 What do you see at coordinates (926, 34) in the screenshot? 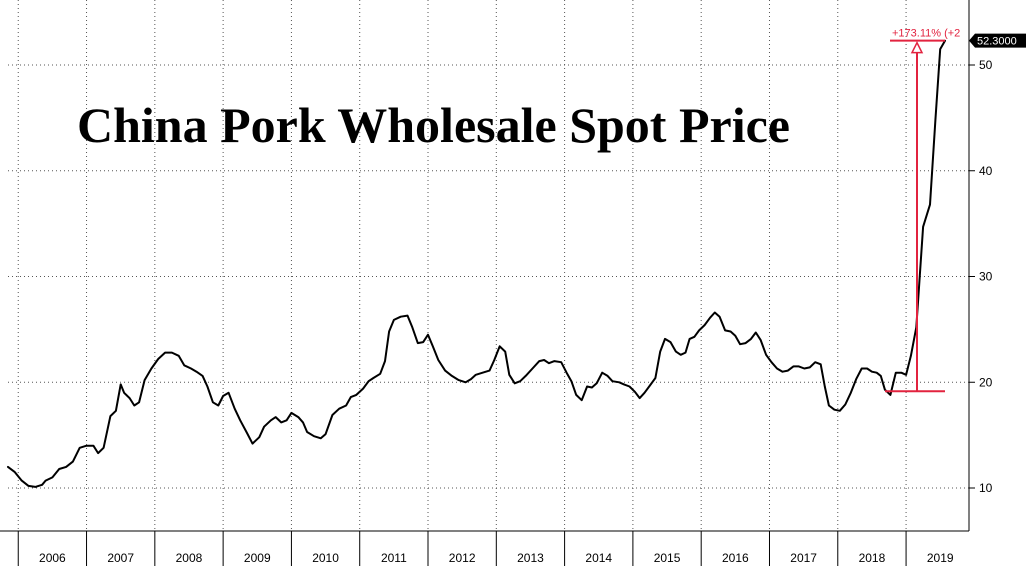
I see `annotation-label: +173.11% (+2` at bounding box center [926, 34].